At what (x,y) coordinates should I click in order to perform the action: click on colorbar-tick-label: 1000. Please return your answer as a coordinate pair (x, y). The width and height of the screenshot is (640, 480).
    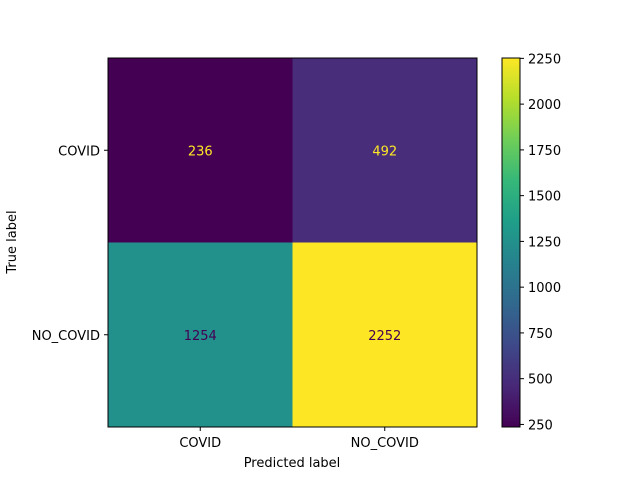
    Looking at the image, I should click on (544, 288).